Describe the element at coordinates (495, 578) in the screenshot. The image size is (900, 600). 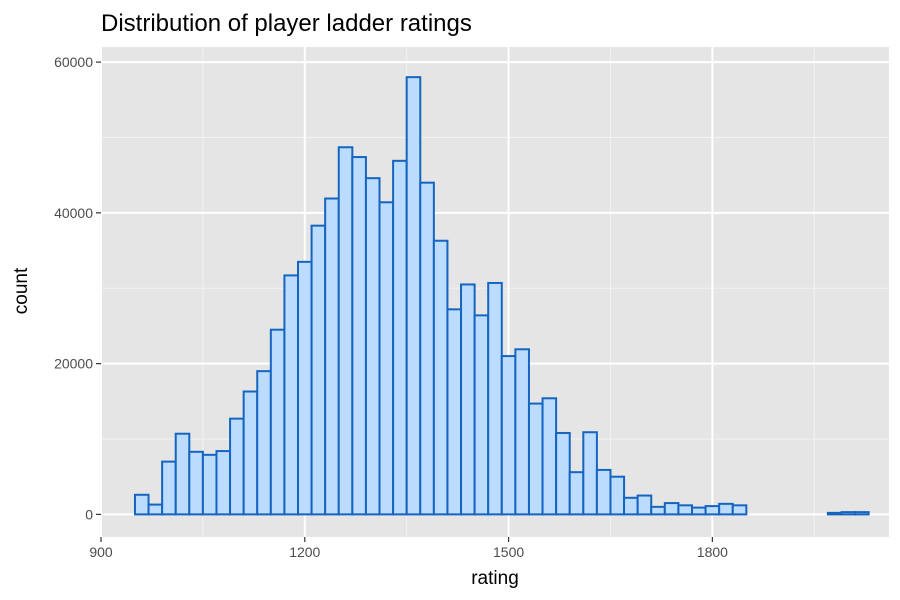
I see `x-axis-title: rating` at that location.